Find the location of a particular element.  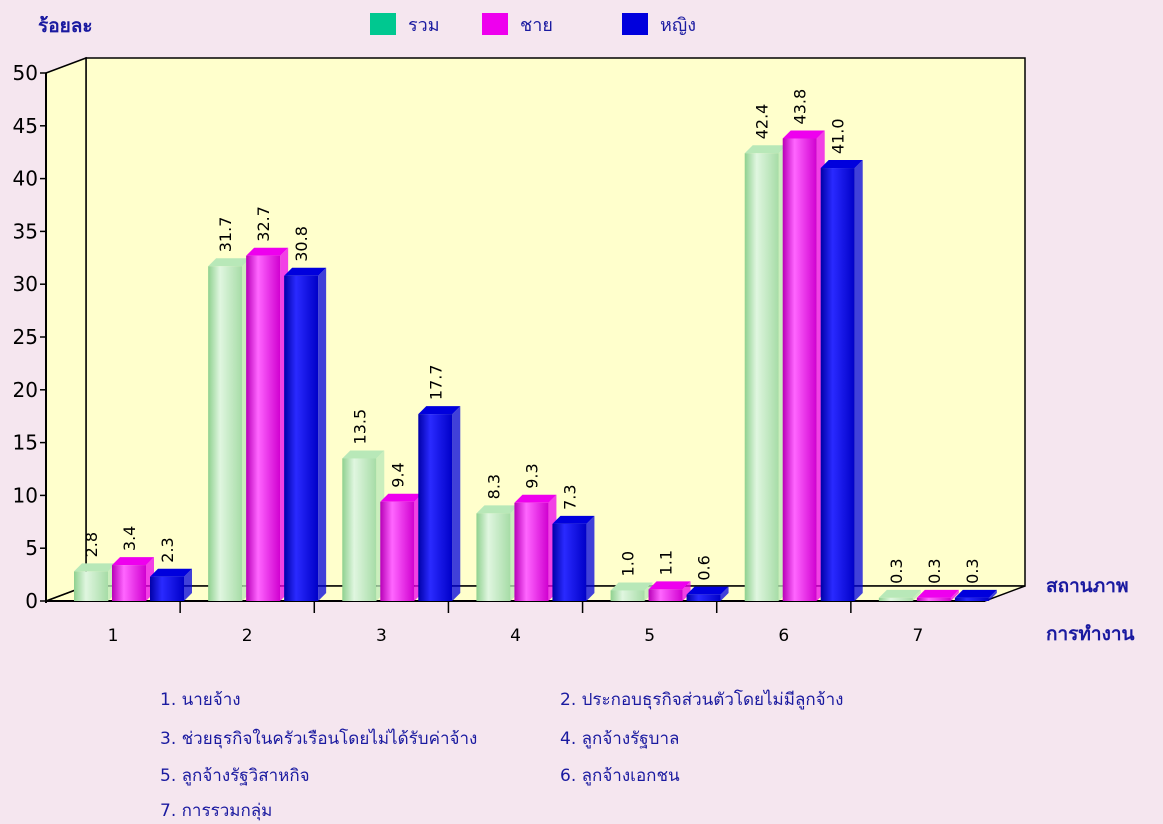

data-label: 30.8 is located at coordinates (301, 244).